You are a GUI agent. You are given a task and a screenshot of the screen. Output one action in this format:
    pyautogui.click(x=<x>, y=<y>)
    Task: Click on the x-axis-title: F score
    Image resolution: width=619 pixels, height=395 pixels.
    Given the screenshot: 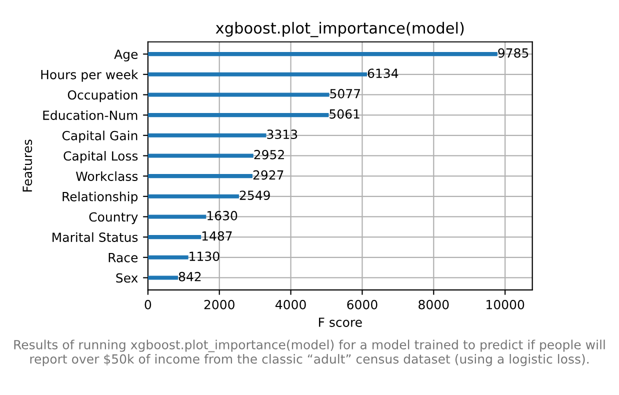 What is the action you would take?
    pyautogui.click(x=340, y=322)
    